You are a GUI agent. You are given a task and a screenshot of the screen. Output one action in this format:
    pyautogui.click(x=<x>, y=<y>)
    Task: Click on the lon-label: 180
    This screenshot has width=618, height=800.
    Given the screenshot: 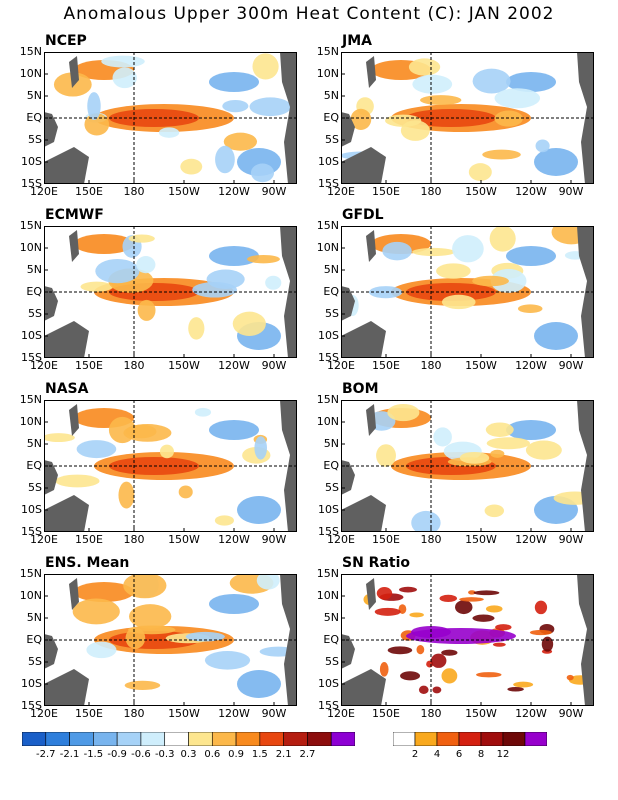 What is the action you would take?
    pyautogui.click(x=431, y=713)
    